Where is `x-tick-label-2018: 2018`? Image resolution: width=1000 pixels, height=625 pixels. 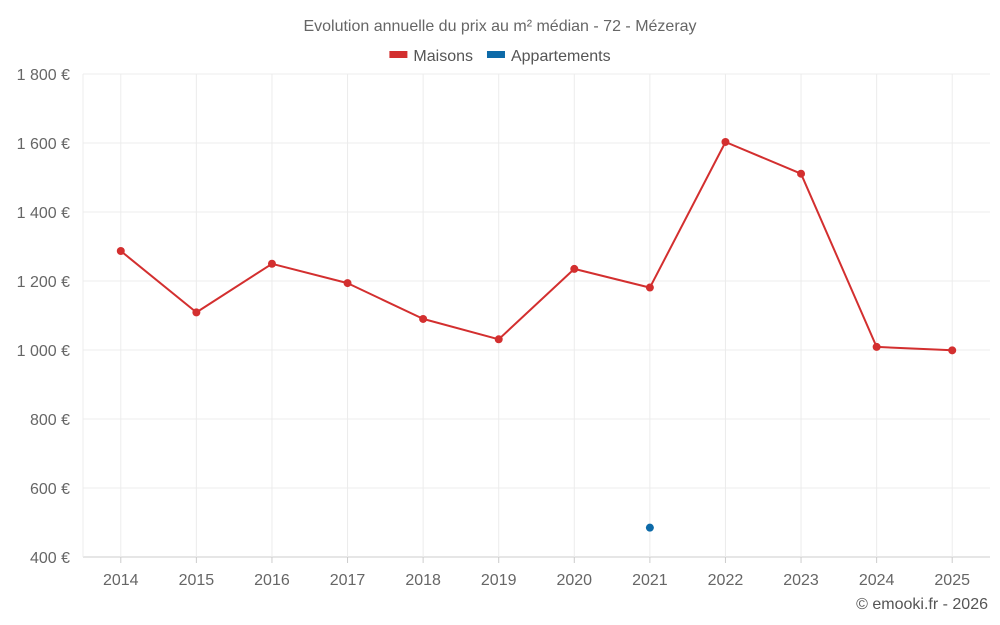
x-tick-label-2018: 2018 is located at coordinates (423, 580).